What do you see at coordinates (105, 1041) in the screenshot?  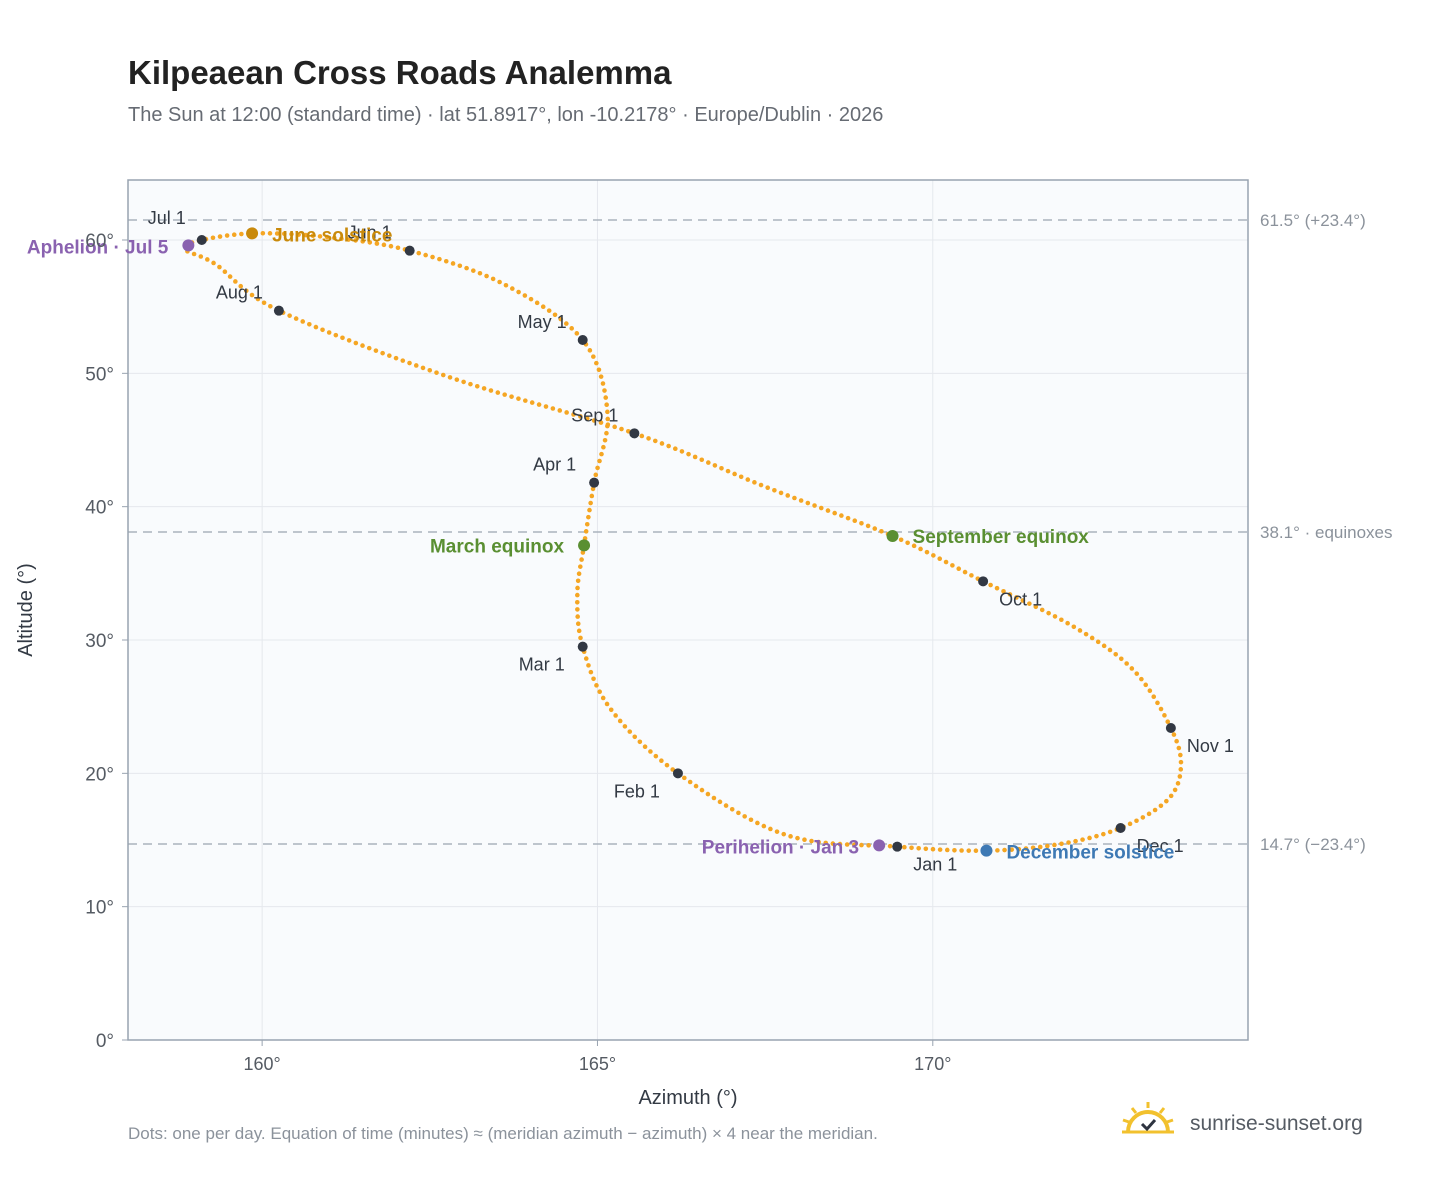 I see `y-tick-label: 0°` at bounding box center [105, 1041].